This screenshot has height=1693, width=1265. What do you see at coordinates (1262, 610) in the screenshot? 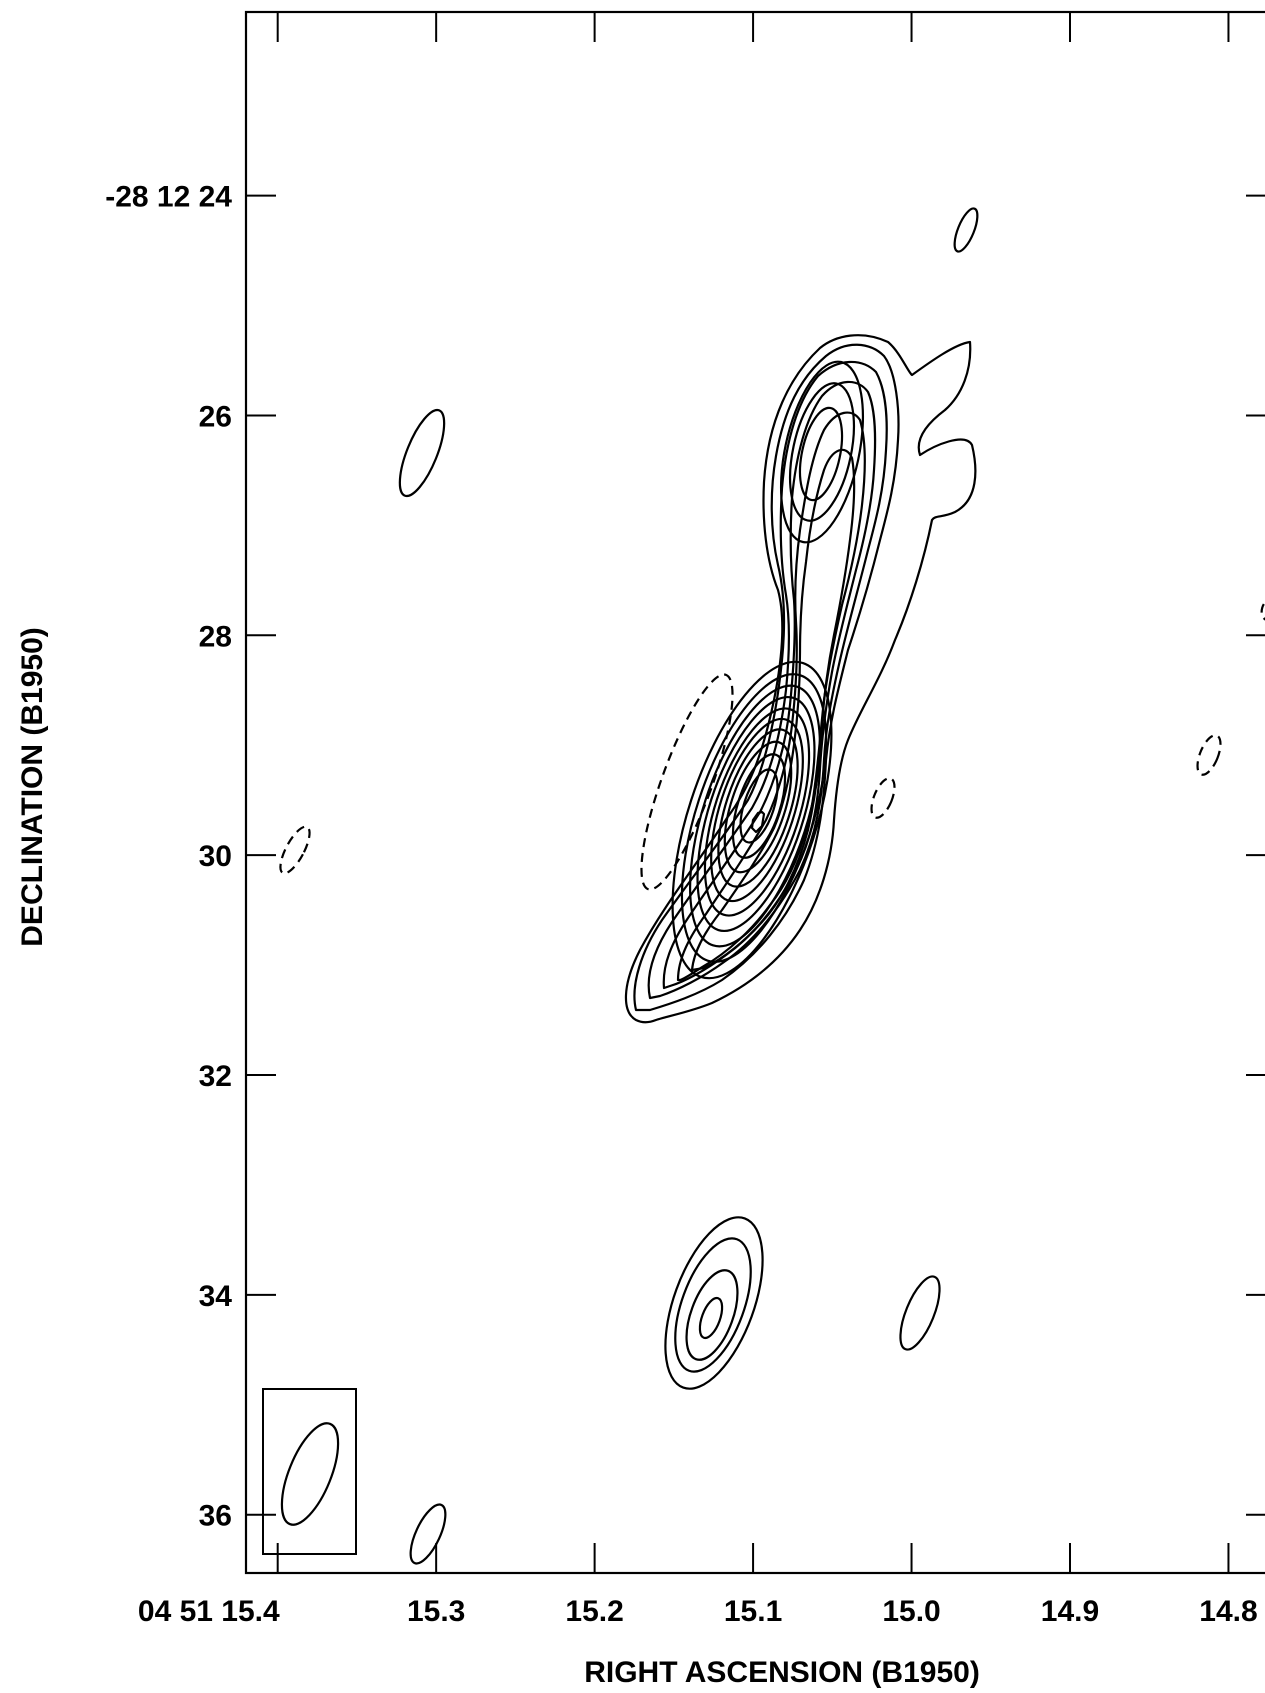
I see `negative-contour-edge` at bounding box center [1262, 610].